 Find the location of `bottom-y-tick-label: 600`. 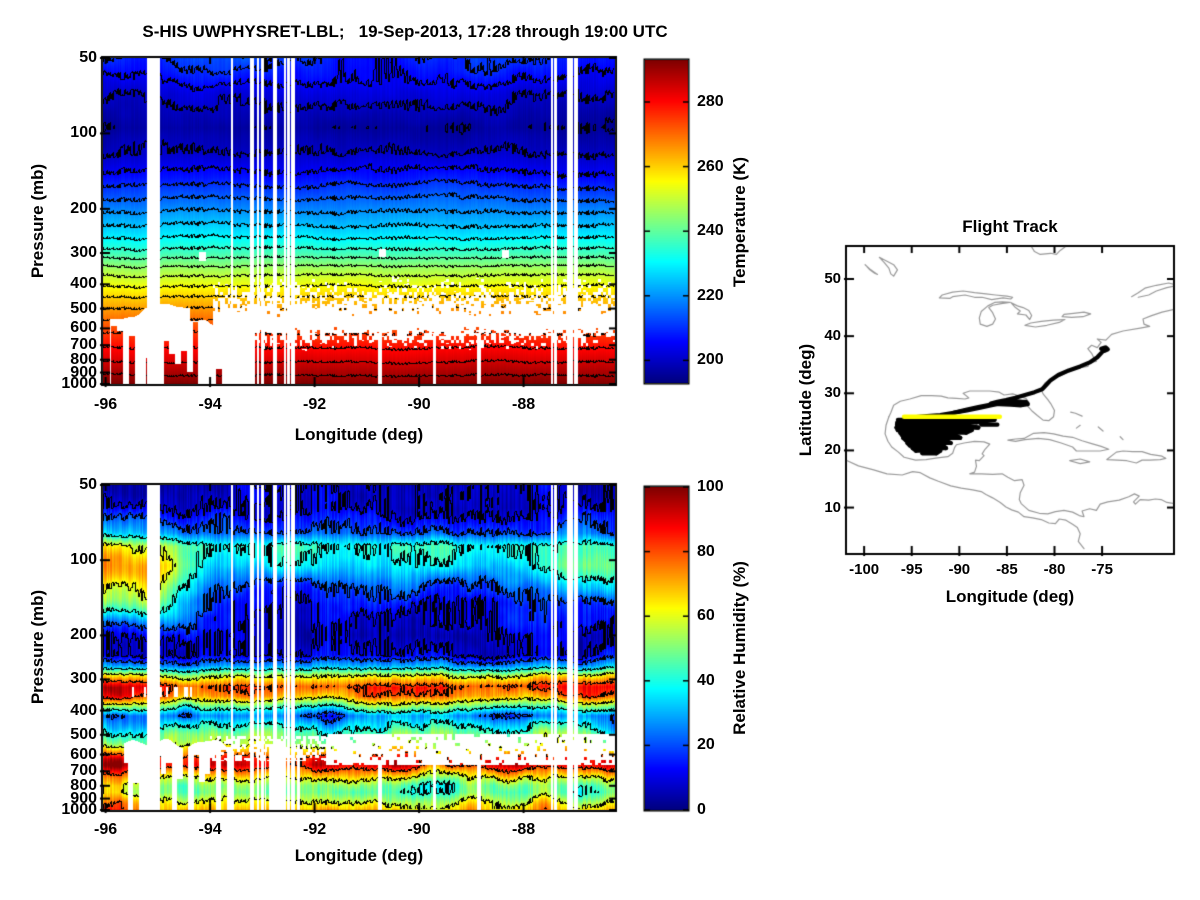

bottom-y-tick-label: 600 is located at coordinates (83, 754).